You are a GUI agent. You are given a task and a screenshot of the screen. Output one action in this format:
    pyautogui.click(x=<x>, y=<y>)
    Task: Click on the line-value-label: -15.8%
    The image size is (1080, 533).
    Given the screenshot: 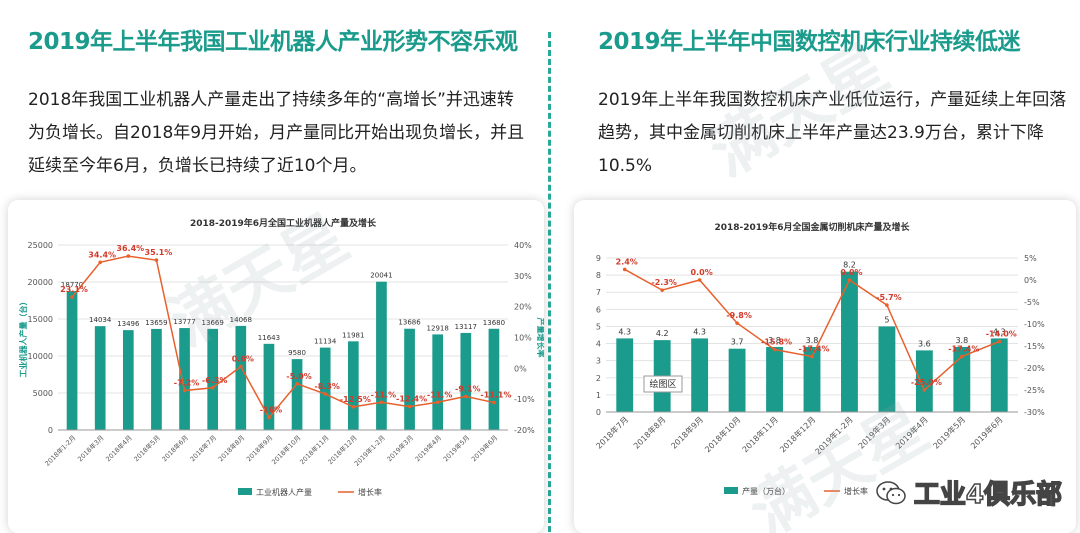 What is the action you would take?
    pyautogui.click(x=776, y=342)
    